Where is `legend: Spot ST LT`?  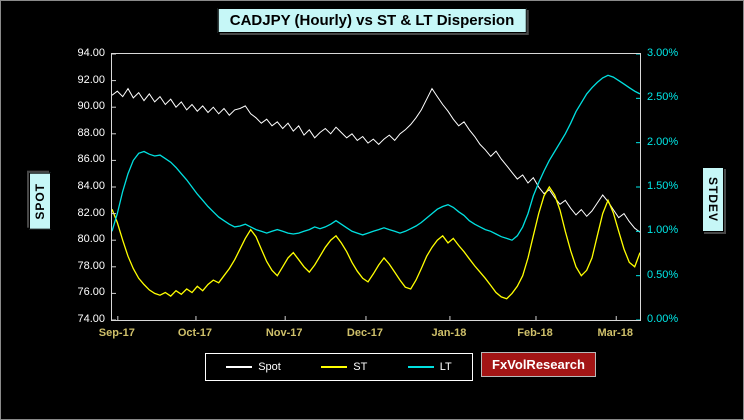
legend: Spot ST LT is located at coordinates (339, 367).